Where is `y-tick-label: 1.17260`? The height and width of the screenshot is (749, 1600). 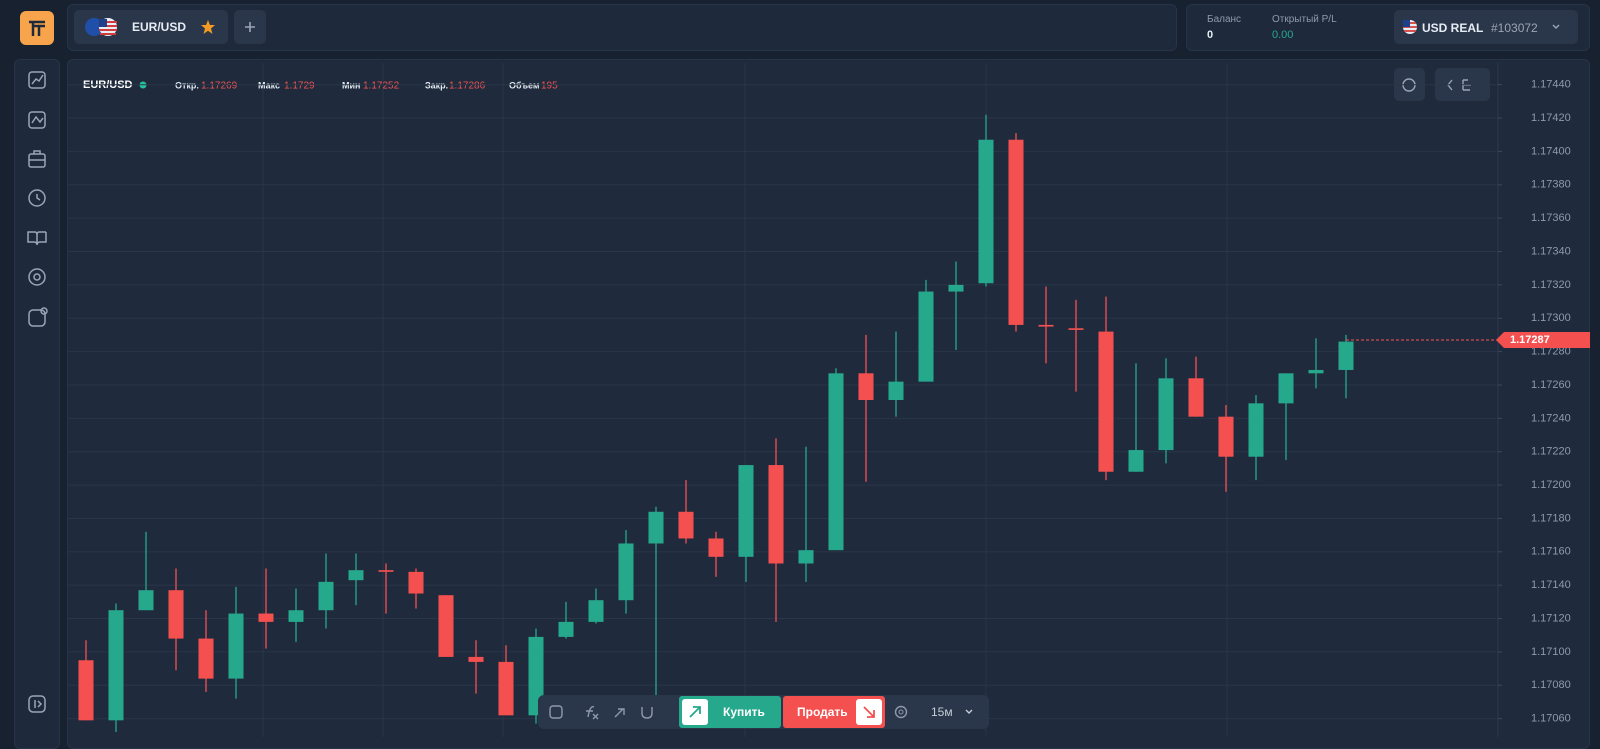 y-tick-label: 1.17260 is located at coordinates (1551, 385).